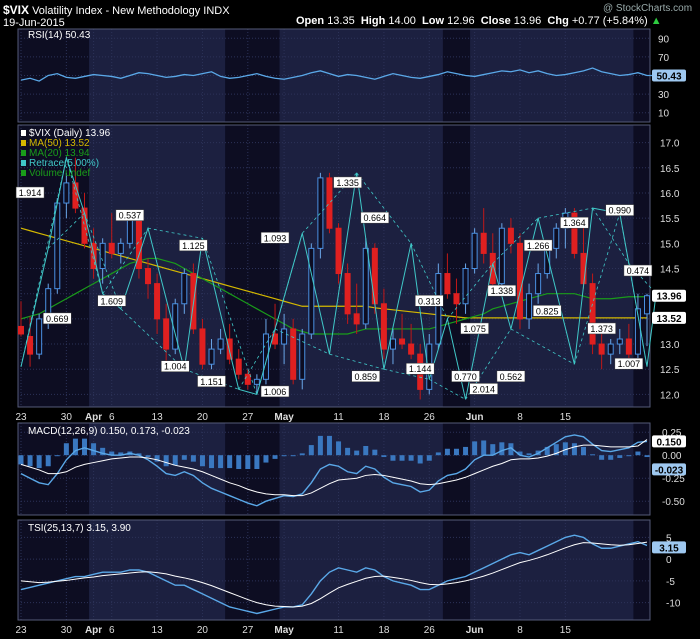 The height and width of the screenshot is (639, 700). Describe the element at coordinates (384, 630) in the screenshot. I see `x-axis-label-bottom: 18` at that location.